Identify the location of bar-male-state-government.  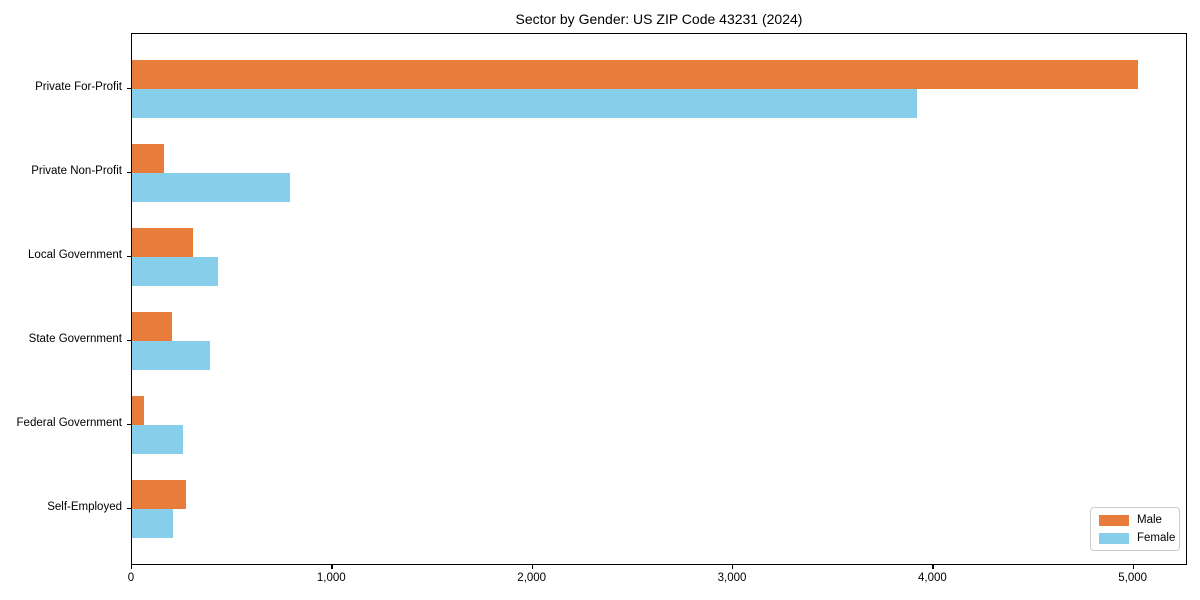
(152, 326).